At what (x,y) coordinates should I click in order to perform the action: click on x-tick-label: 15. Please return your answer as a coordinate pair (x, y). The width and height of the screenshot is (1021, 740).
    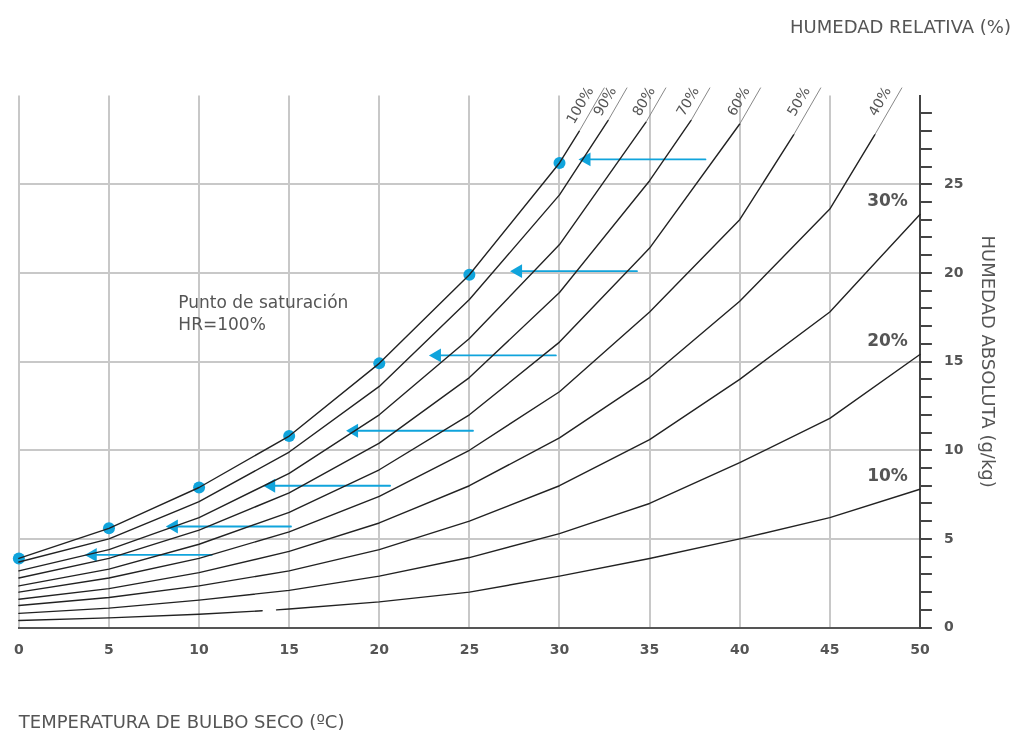
    Looking at the image, I should click on (289, 648).